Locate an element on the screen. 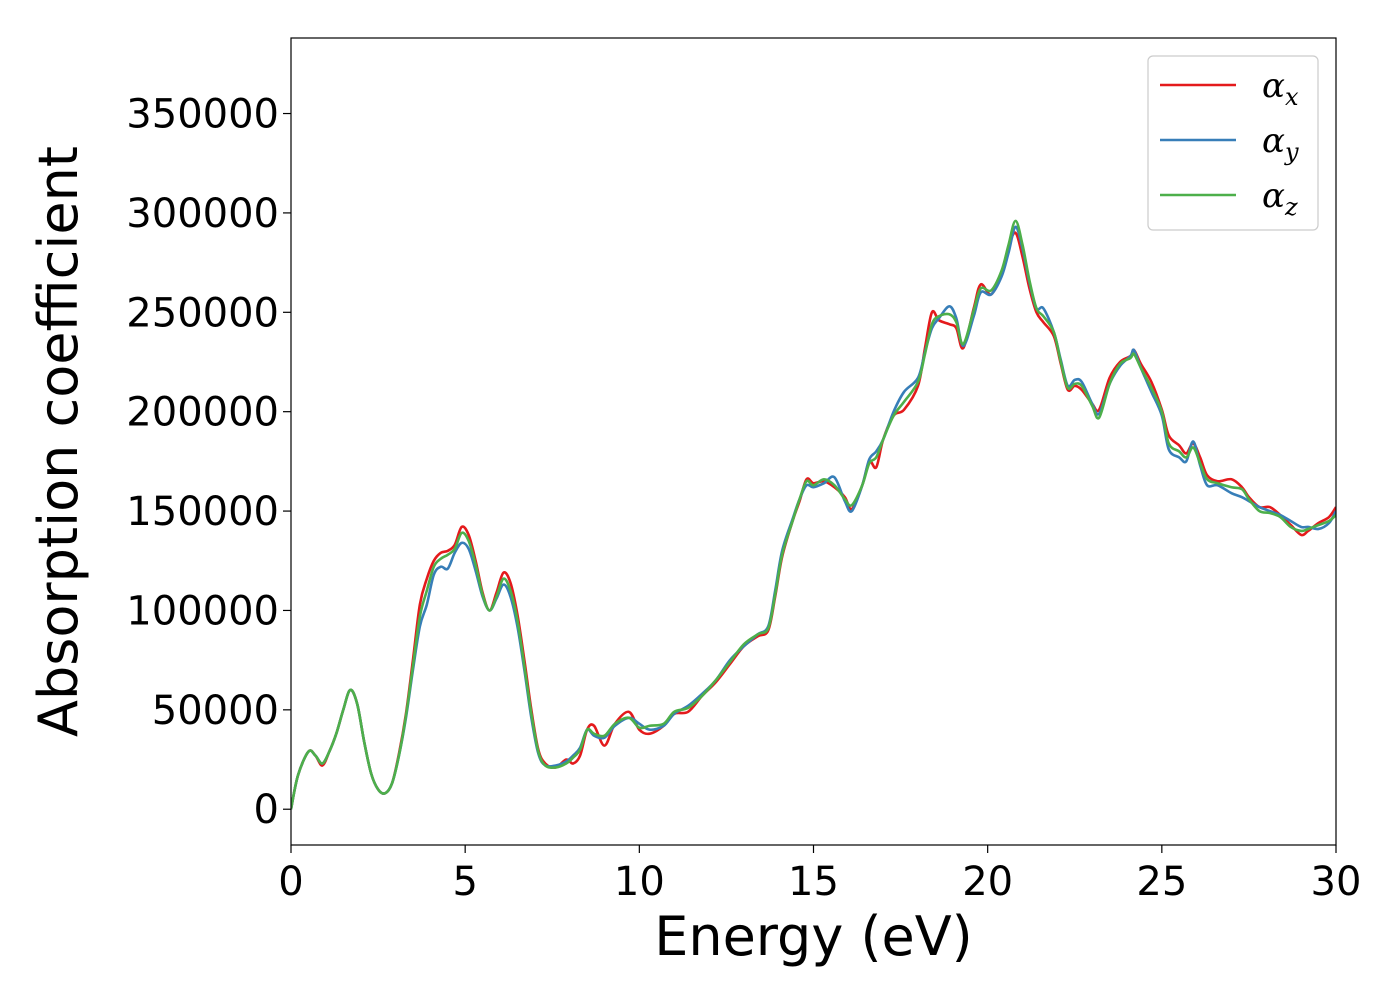  y-tick-label: 100000 is located at coordinates (202, 611).